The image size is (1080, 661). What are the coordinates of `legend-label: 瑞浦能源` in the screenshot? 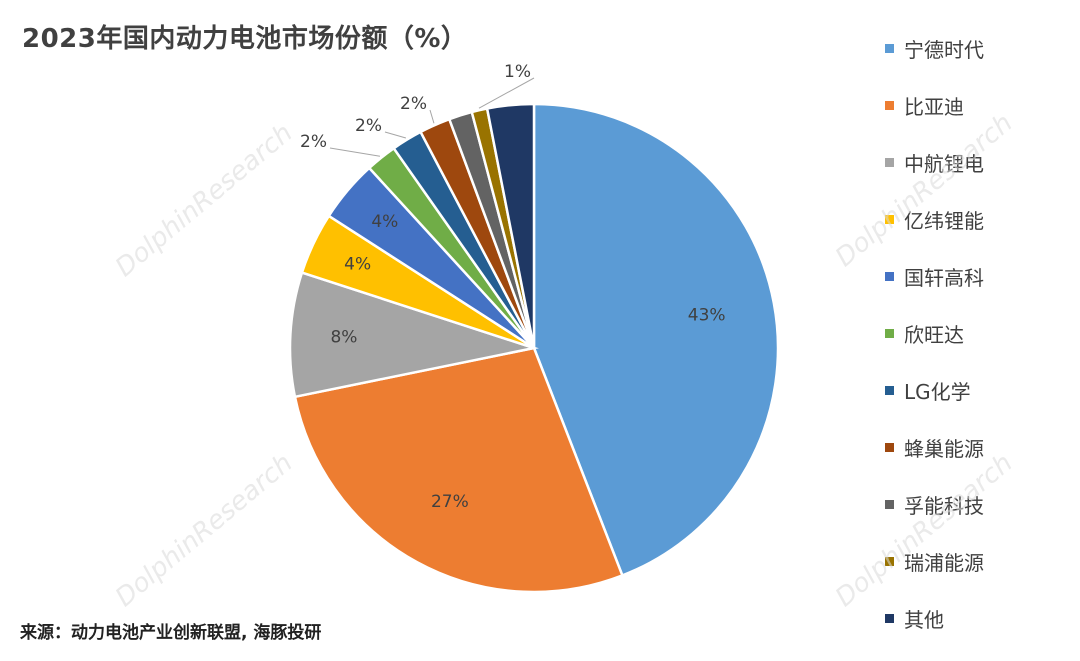 It's located at (944, 562).